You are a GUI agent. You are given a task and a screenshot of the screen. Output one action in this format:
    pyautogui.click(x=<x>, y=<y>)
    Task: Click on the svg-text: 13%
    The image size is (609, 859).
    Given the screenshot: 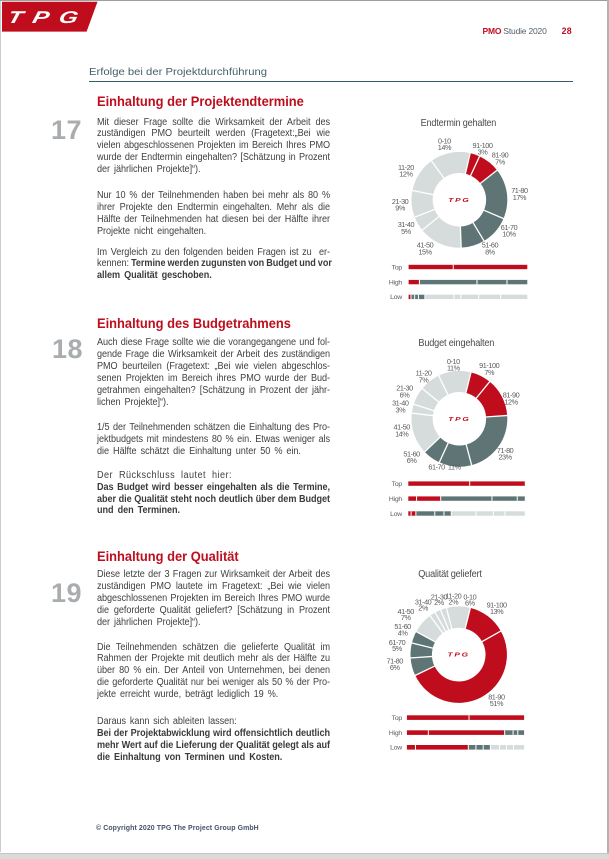 What is the action you would take?
    pyautogui.click(x=497, y=611)
    